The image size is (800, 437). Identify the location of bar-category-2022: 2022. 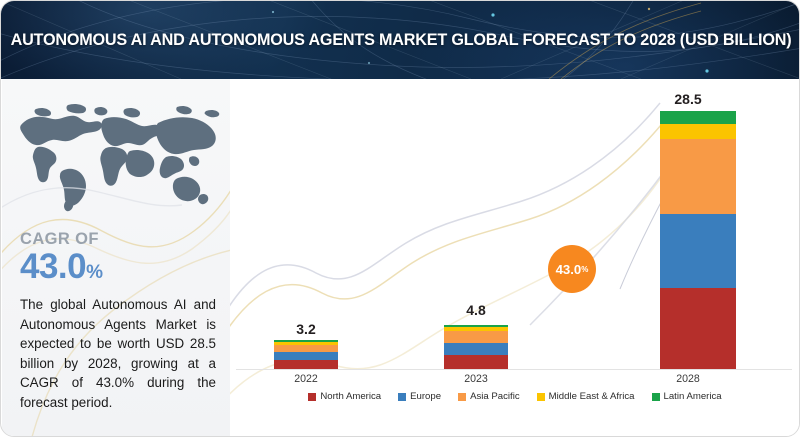
(306, 379).